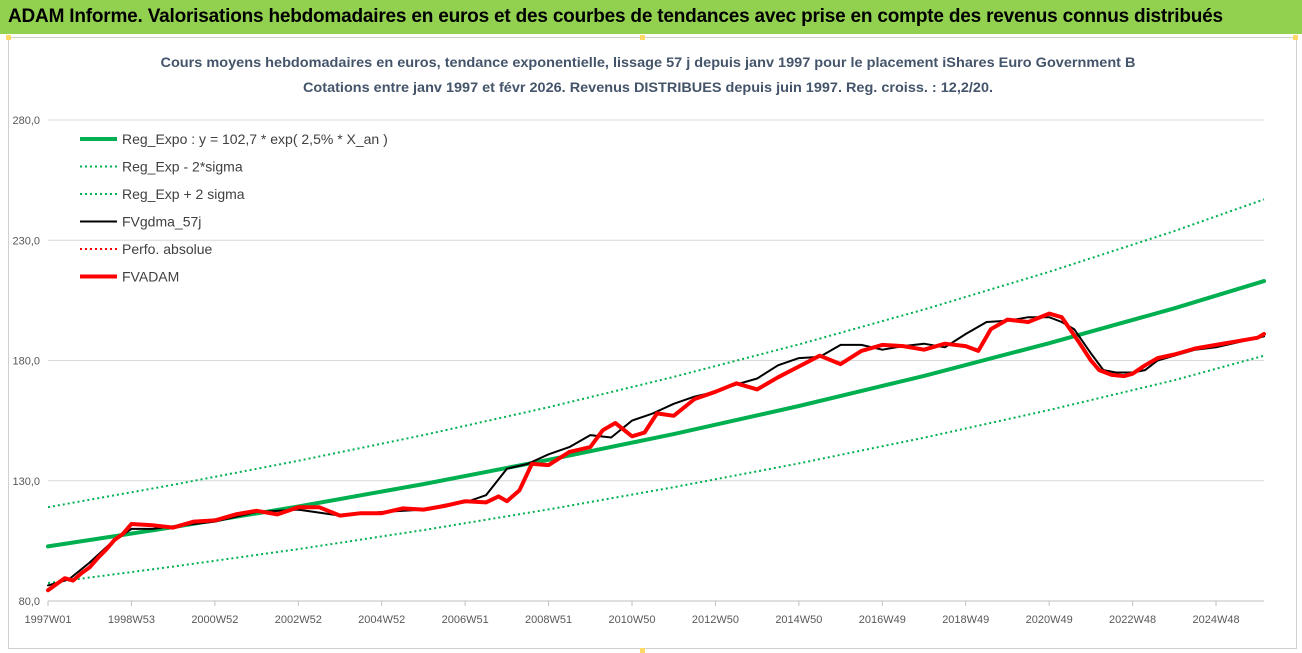 This screenshot has width=1302, height=653. Describe the element at coordinates (548, 620) in the screenshot. I see `x-tick-label: 2008W51` at that location.